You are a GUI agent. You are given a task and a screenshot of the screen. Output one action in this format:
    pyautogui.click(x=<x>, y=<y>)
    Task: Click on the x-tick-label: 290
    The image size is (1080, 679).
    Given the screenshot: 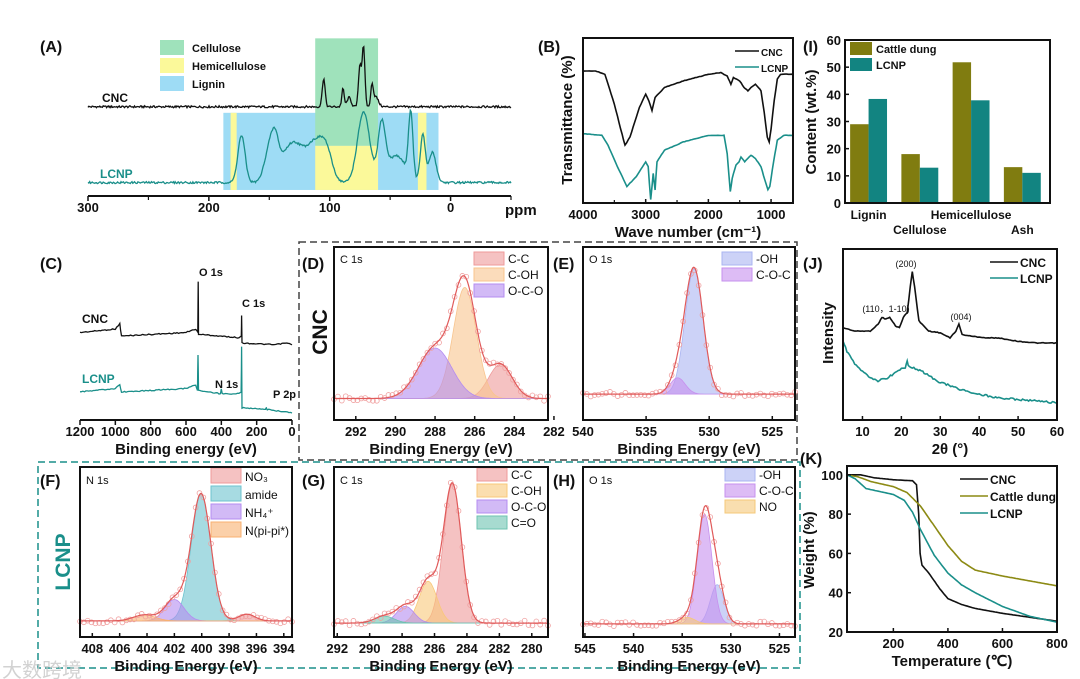 What is the action you would take?
    pyautogui.click(x=396, y=431)
    